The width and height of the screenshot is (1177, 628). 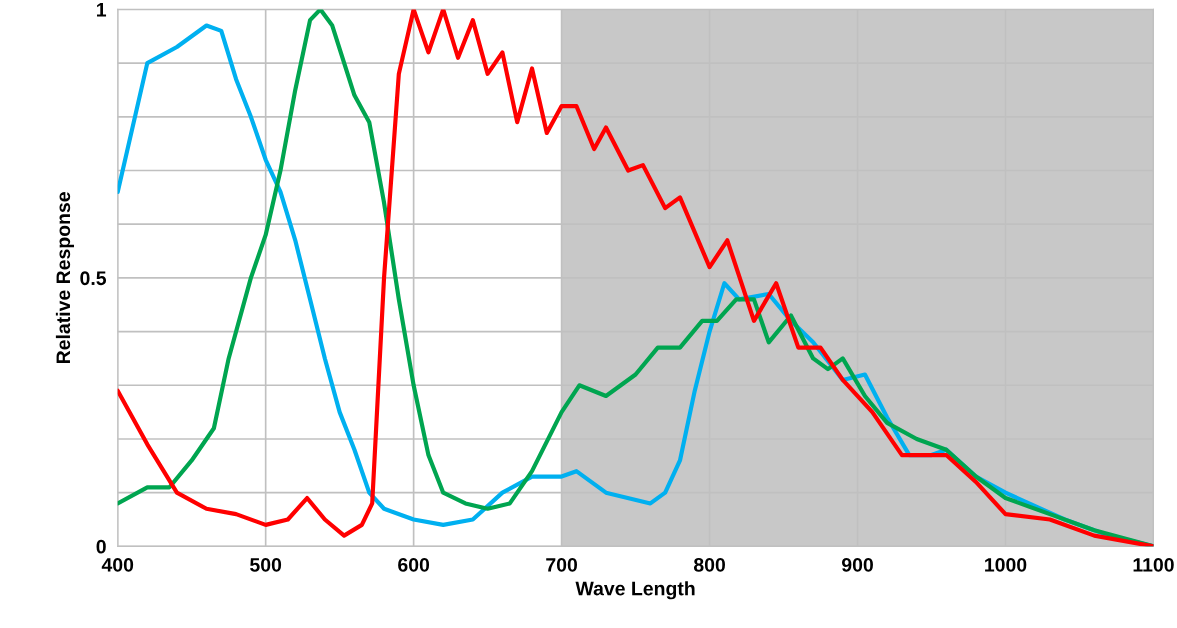 I want to click on x-tick-label: 400, so click(x=117, y=564).